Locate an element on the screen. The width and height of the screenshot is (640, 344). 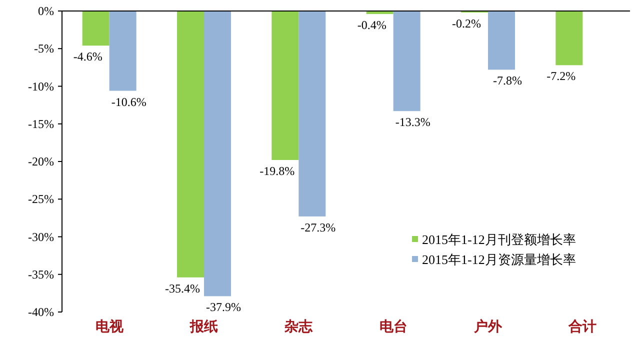
x-tick-label: 报纸 is located at coordinates (203, 327).